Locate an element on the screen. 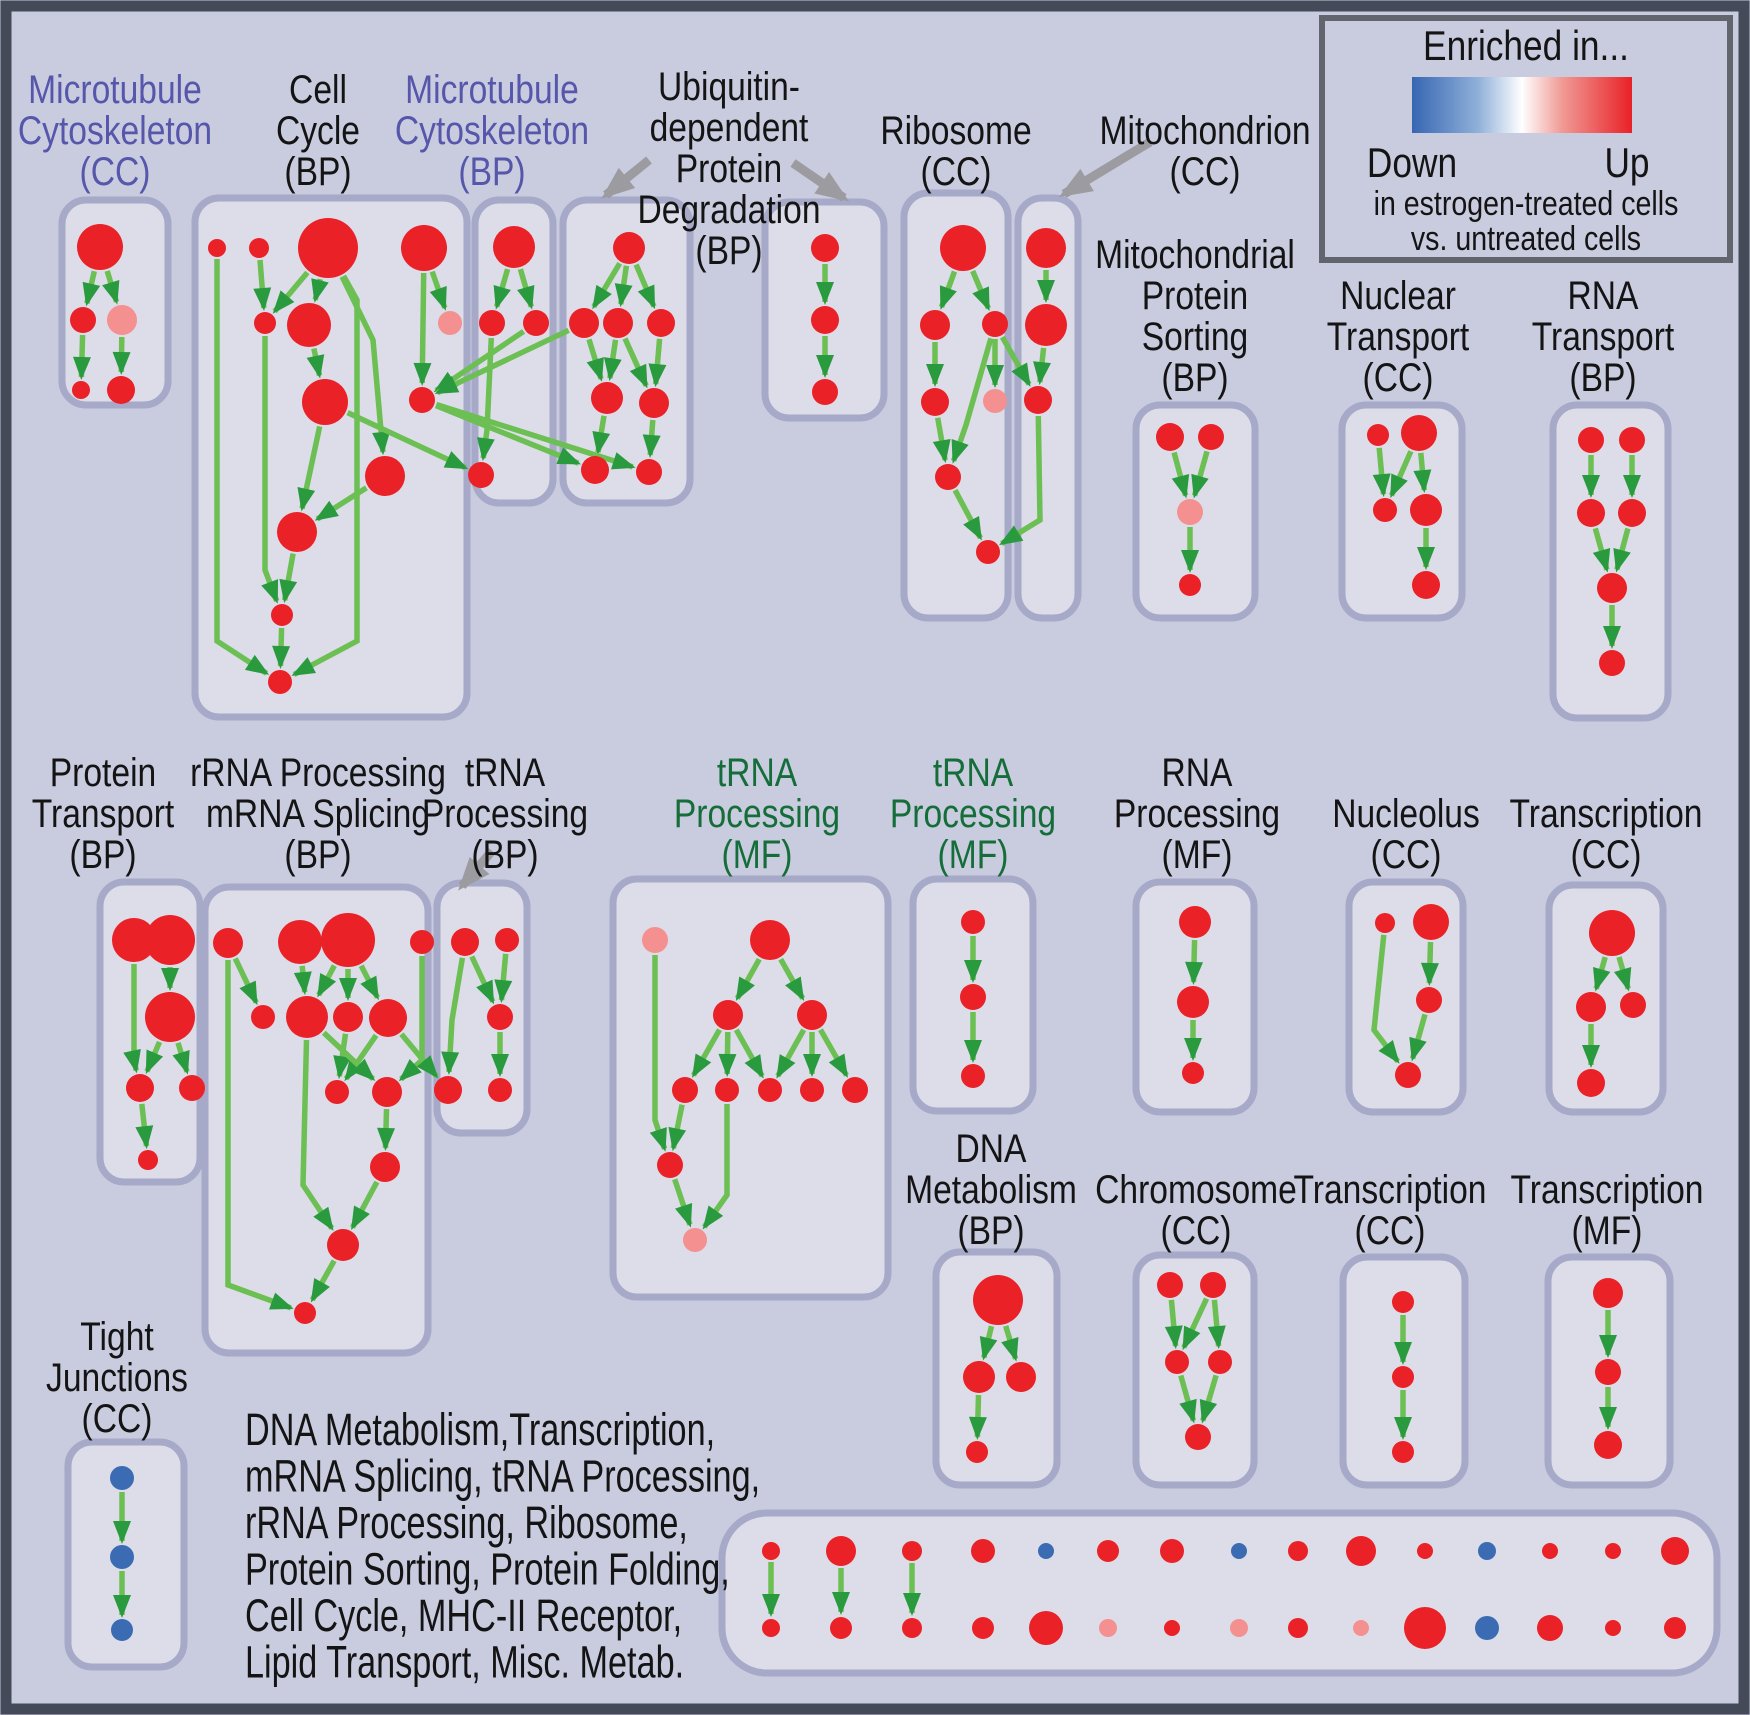 The height and width of the screenshot is (1715, 1750). cluster-box-transcription-cc-mid is located at coordinates (1606, 998).